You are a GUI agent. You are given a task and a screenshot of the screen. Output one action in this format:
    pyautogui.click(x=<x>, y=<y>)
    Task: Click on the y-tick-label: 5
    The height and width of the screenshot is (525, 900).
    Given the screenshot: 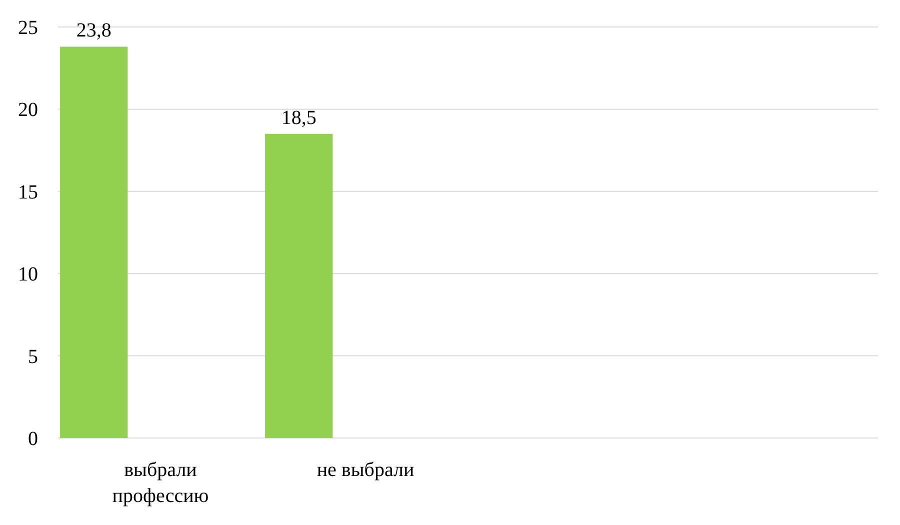 What is the action you would take?
    pyautogui.click(x=33, y=357)
    